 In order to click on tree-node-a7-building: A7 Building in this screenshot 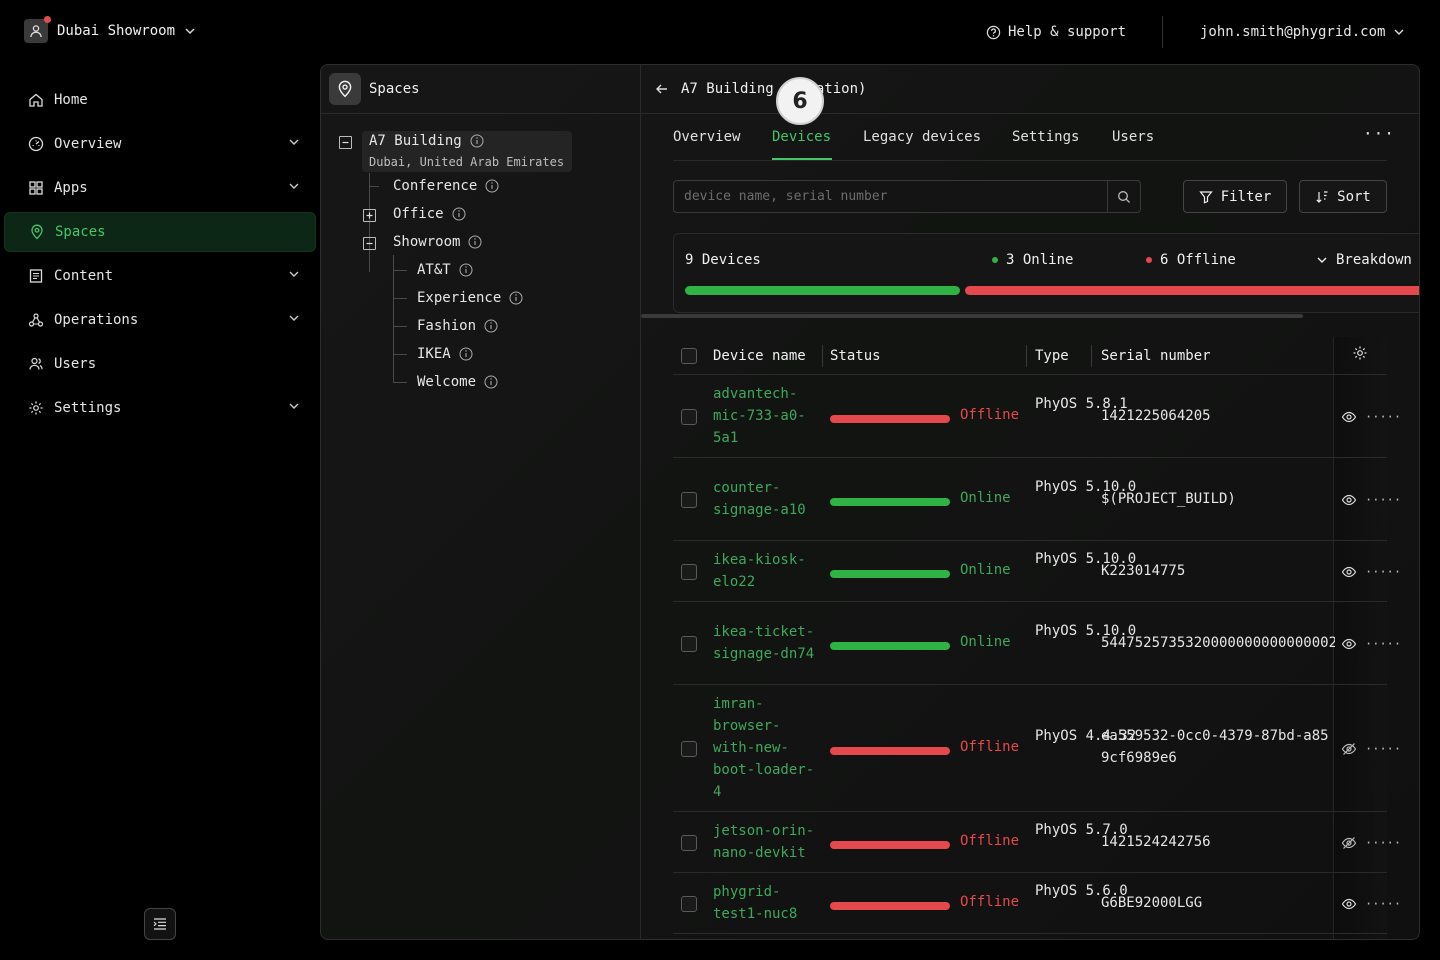, I will do `click(426, 141)`.